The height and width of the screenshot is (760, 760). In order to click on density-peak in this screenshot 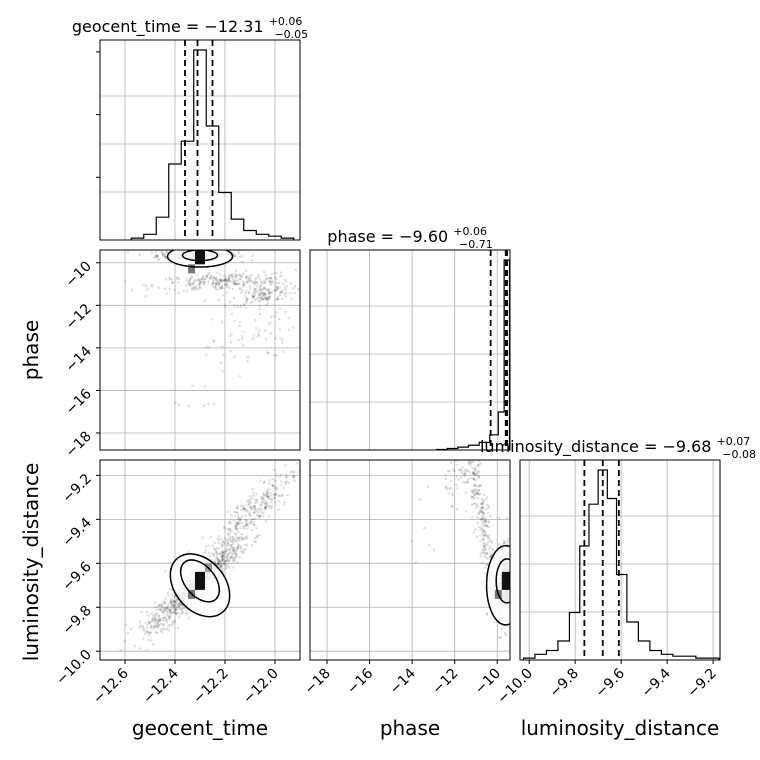, I will do `click(505, 580)`.